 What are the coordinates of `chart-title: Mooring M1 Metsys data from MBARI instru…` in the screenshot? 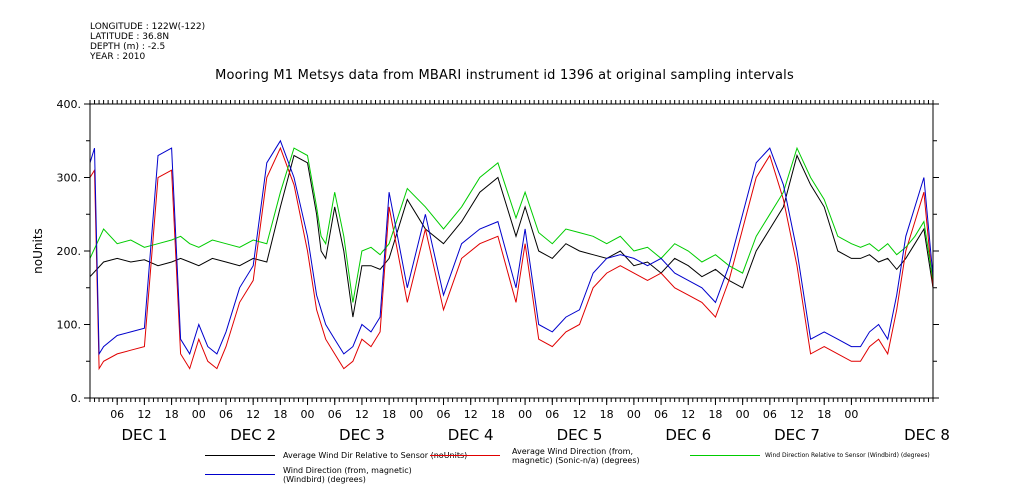 It's located at (504, 75).